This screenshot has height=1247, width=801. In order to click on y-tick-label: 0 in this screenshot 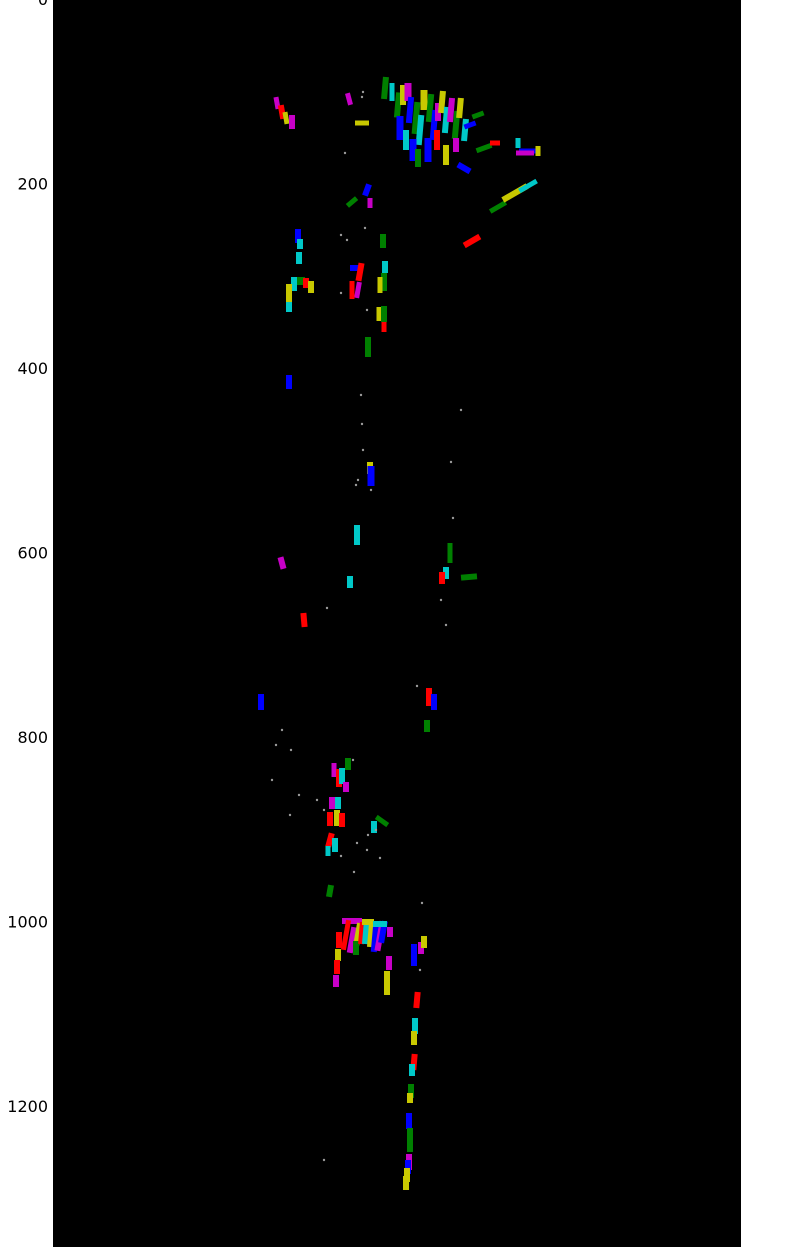, I will do `click(43, 4)`.